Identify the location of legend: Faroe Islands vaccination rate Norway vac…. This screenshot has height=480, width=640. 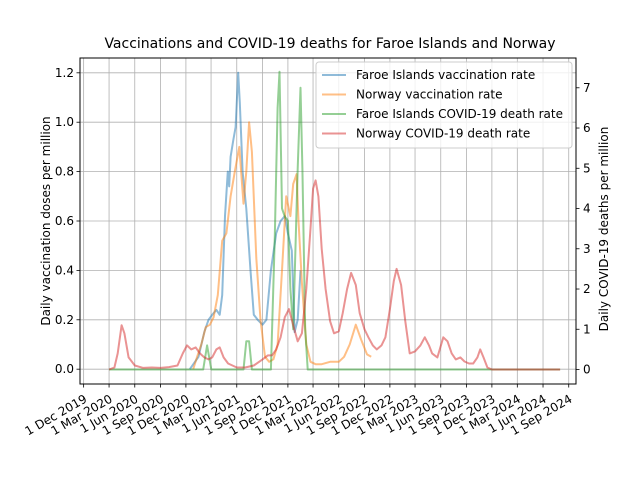
(444, 105).